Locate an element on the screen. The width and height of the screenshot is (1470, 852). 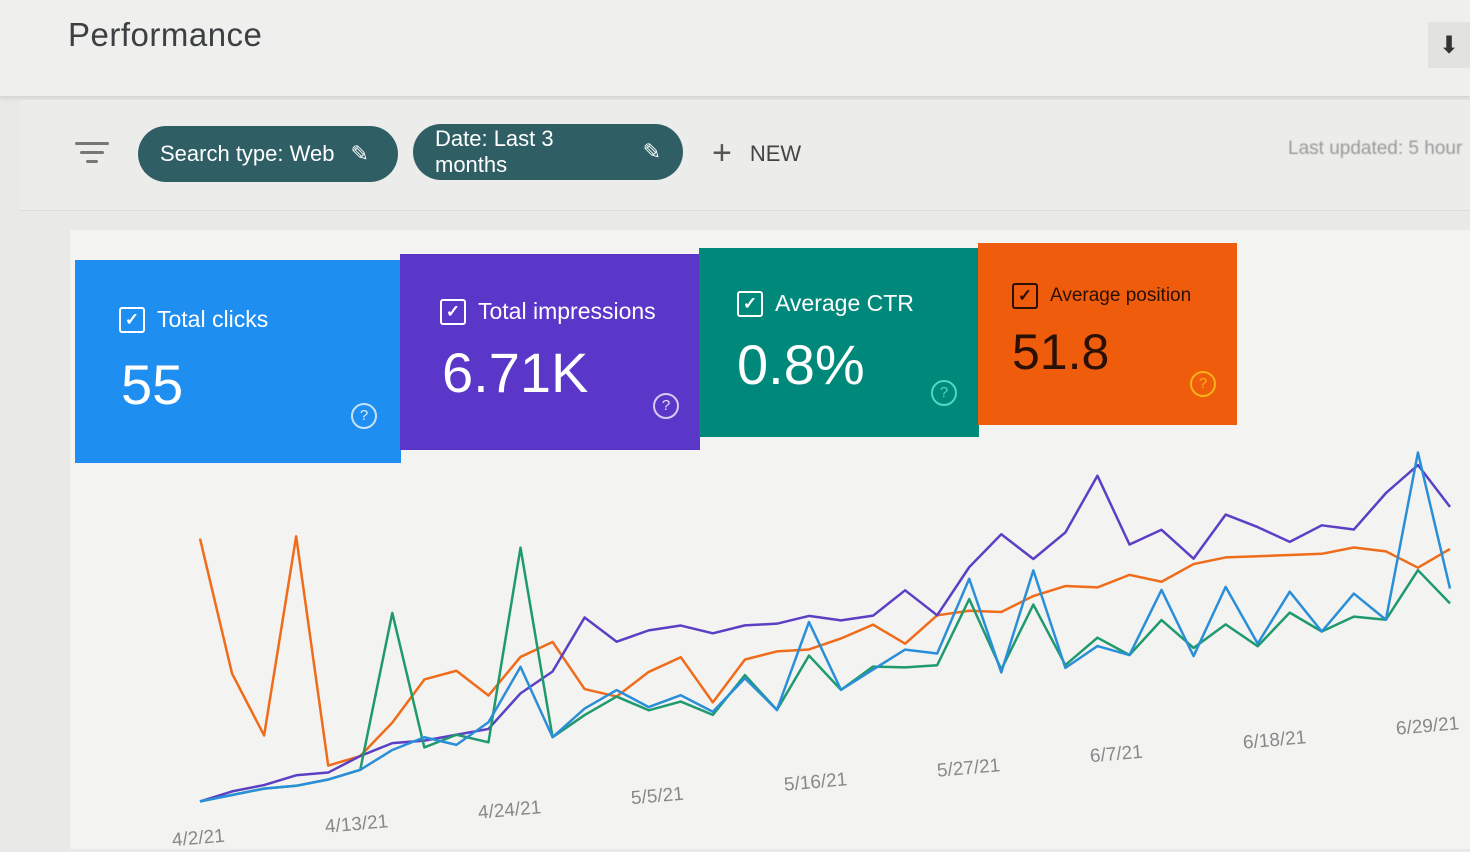
date-chip: Date: Last 3 months ✎ is located at coordinates (548, 152).